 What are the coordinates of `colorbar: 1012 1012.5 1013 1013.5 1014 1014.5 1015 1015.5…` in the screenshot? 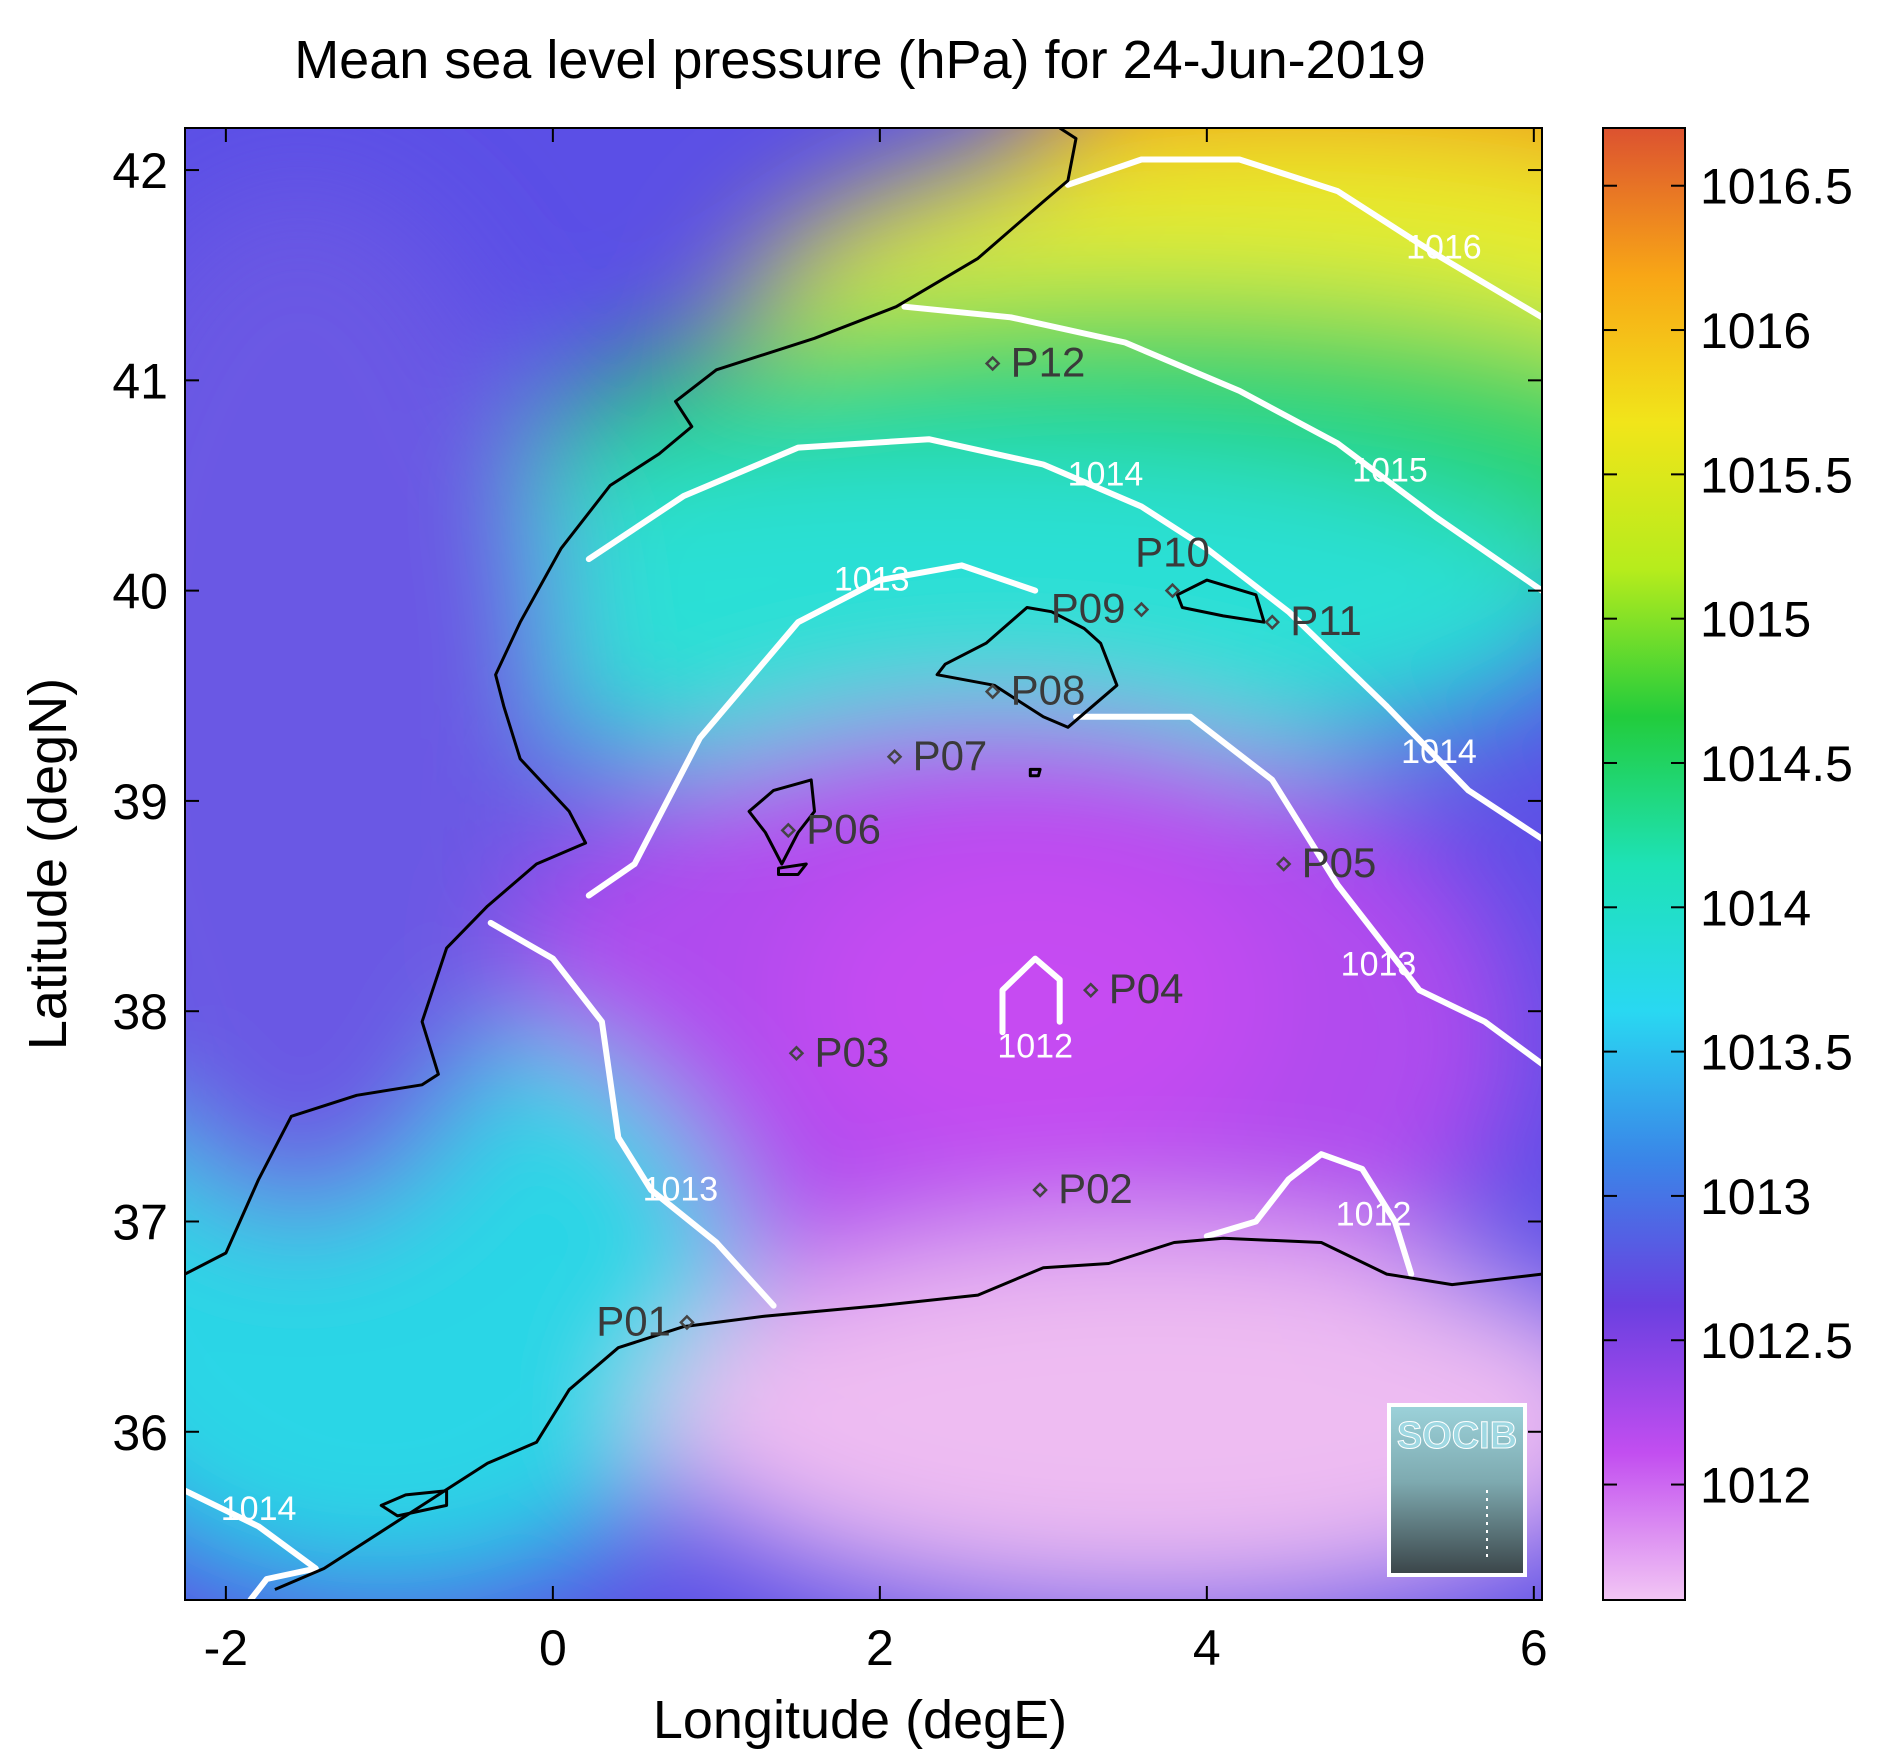 It's located at (1727, 864).